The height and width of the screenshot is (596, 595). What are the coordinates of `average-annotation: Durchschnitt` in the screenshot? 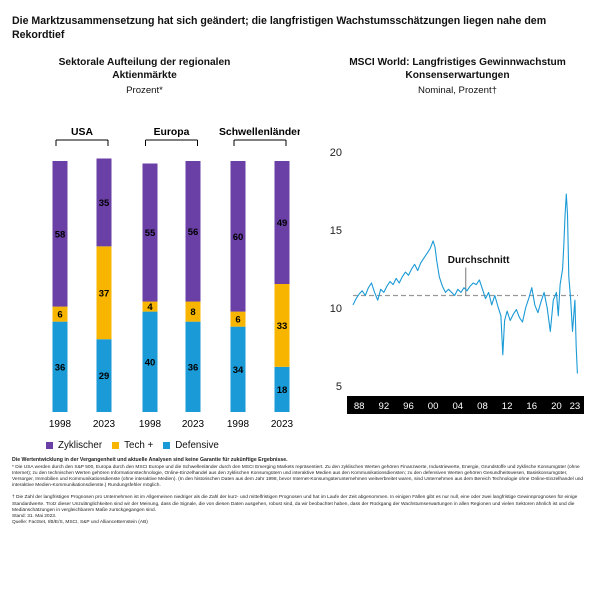 It's located at (479, 260).